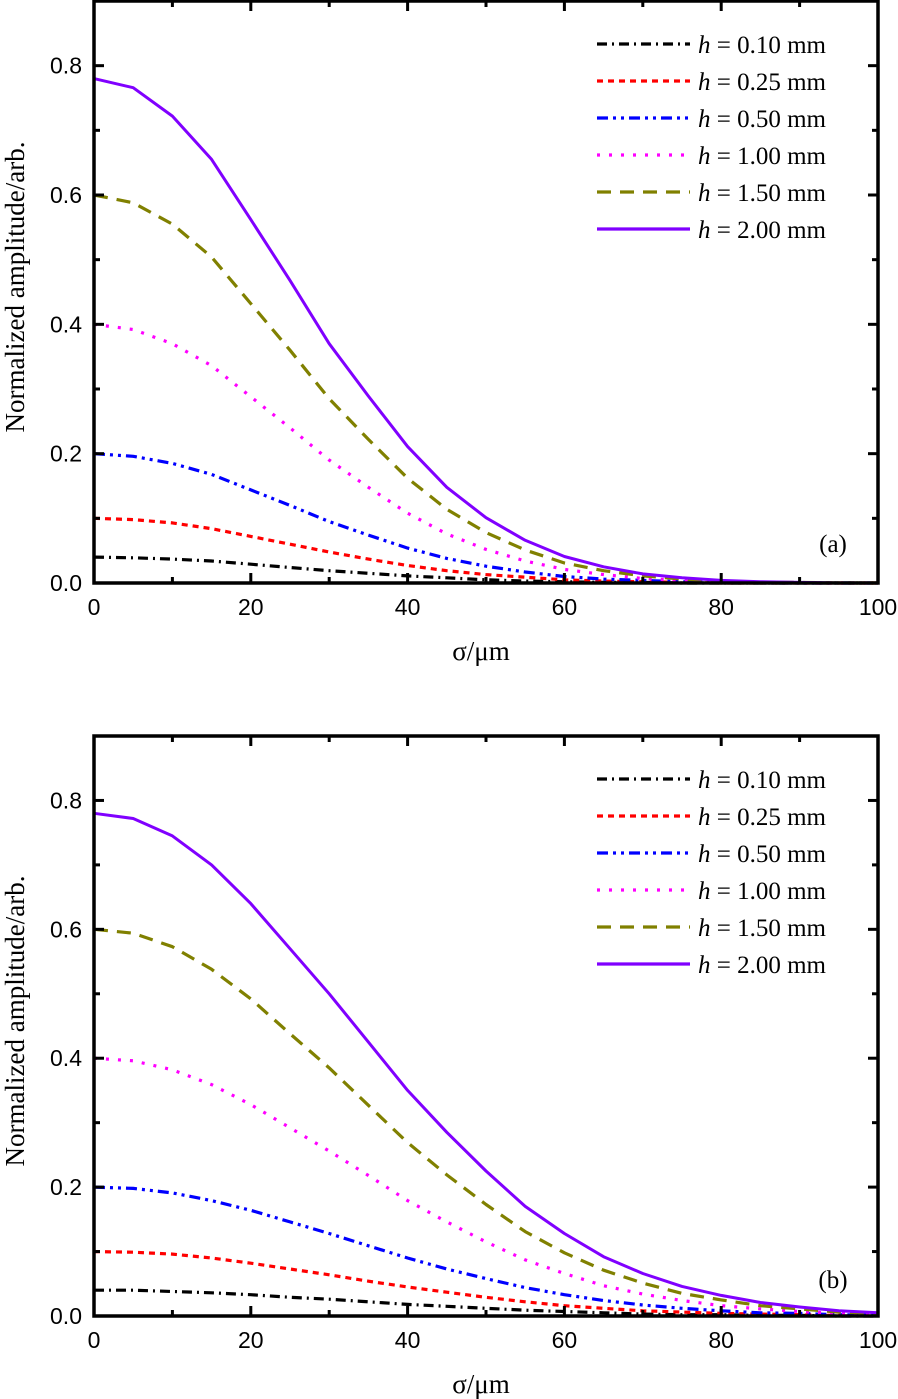 This screenshot has height=1399, width=898. What do you see at coordinates (485, 550) in the screenshot?
I see `series-line-0-25mm` at bounding box center [485, 550].